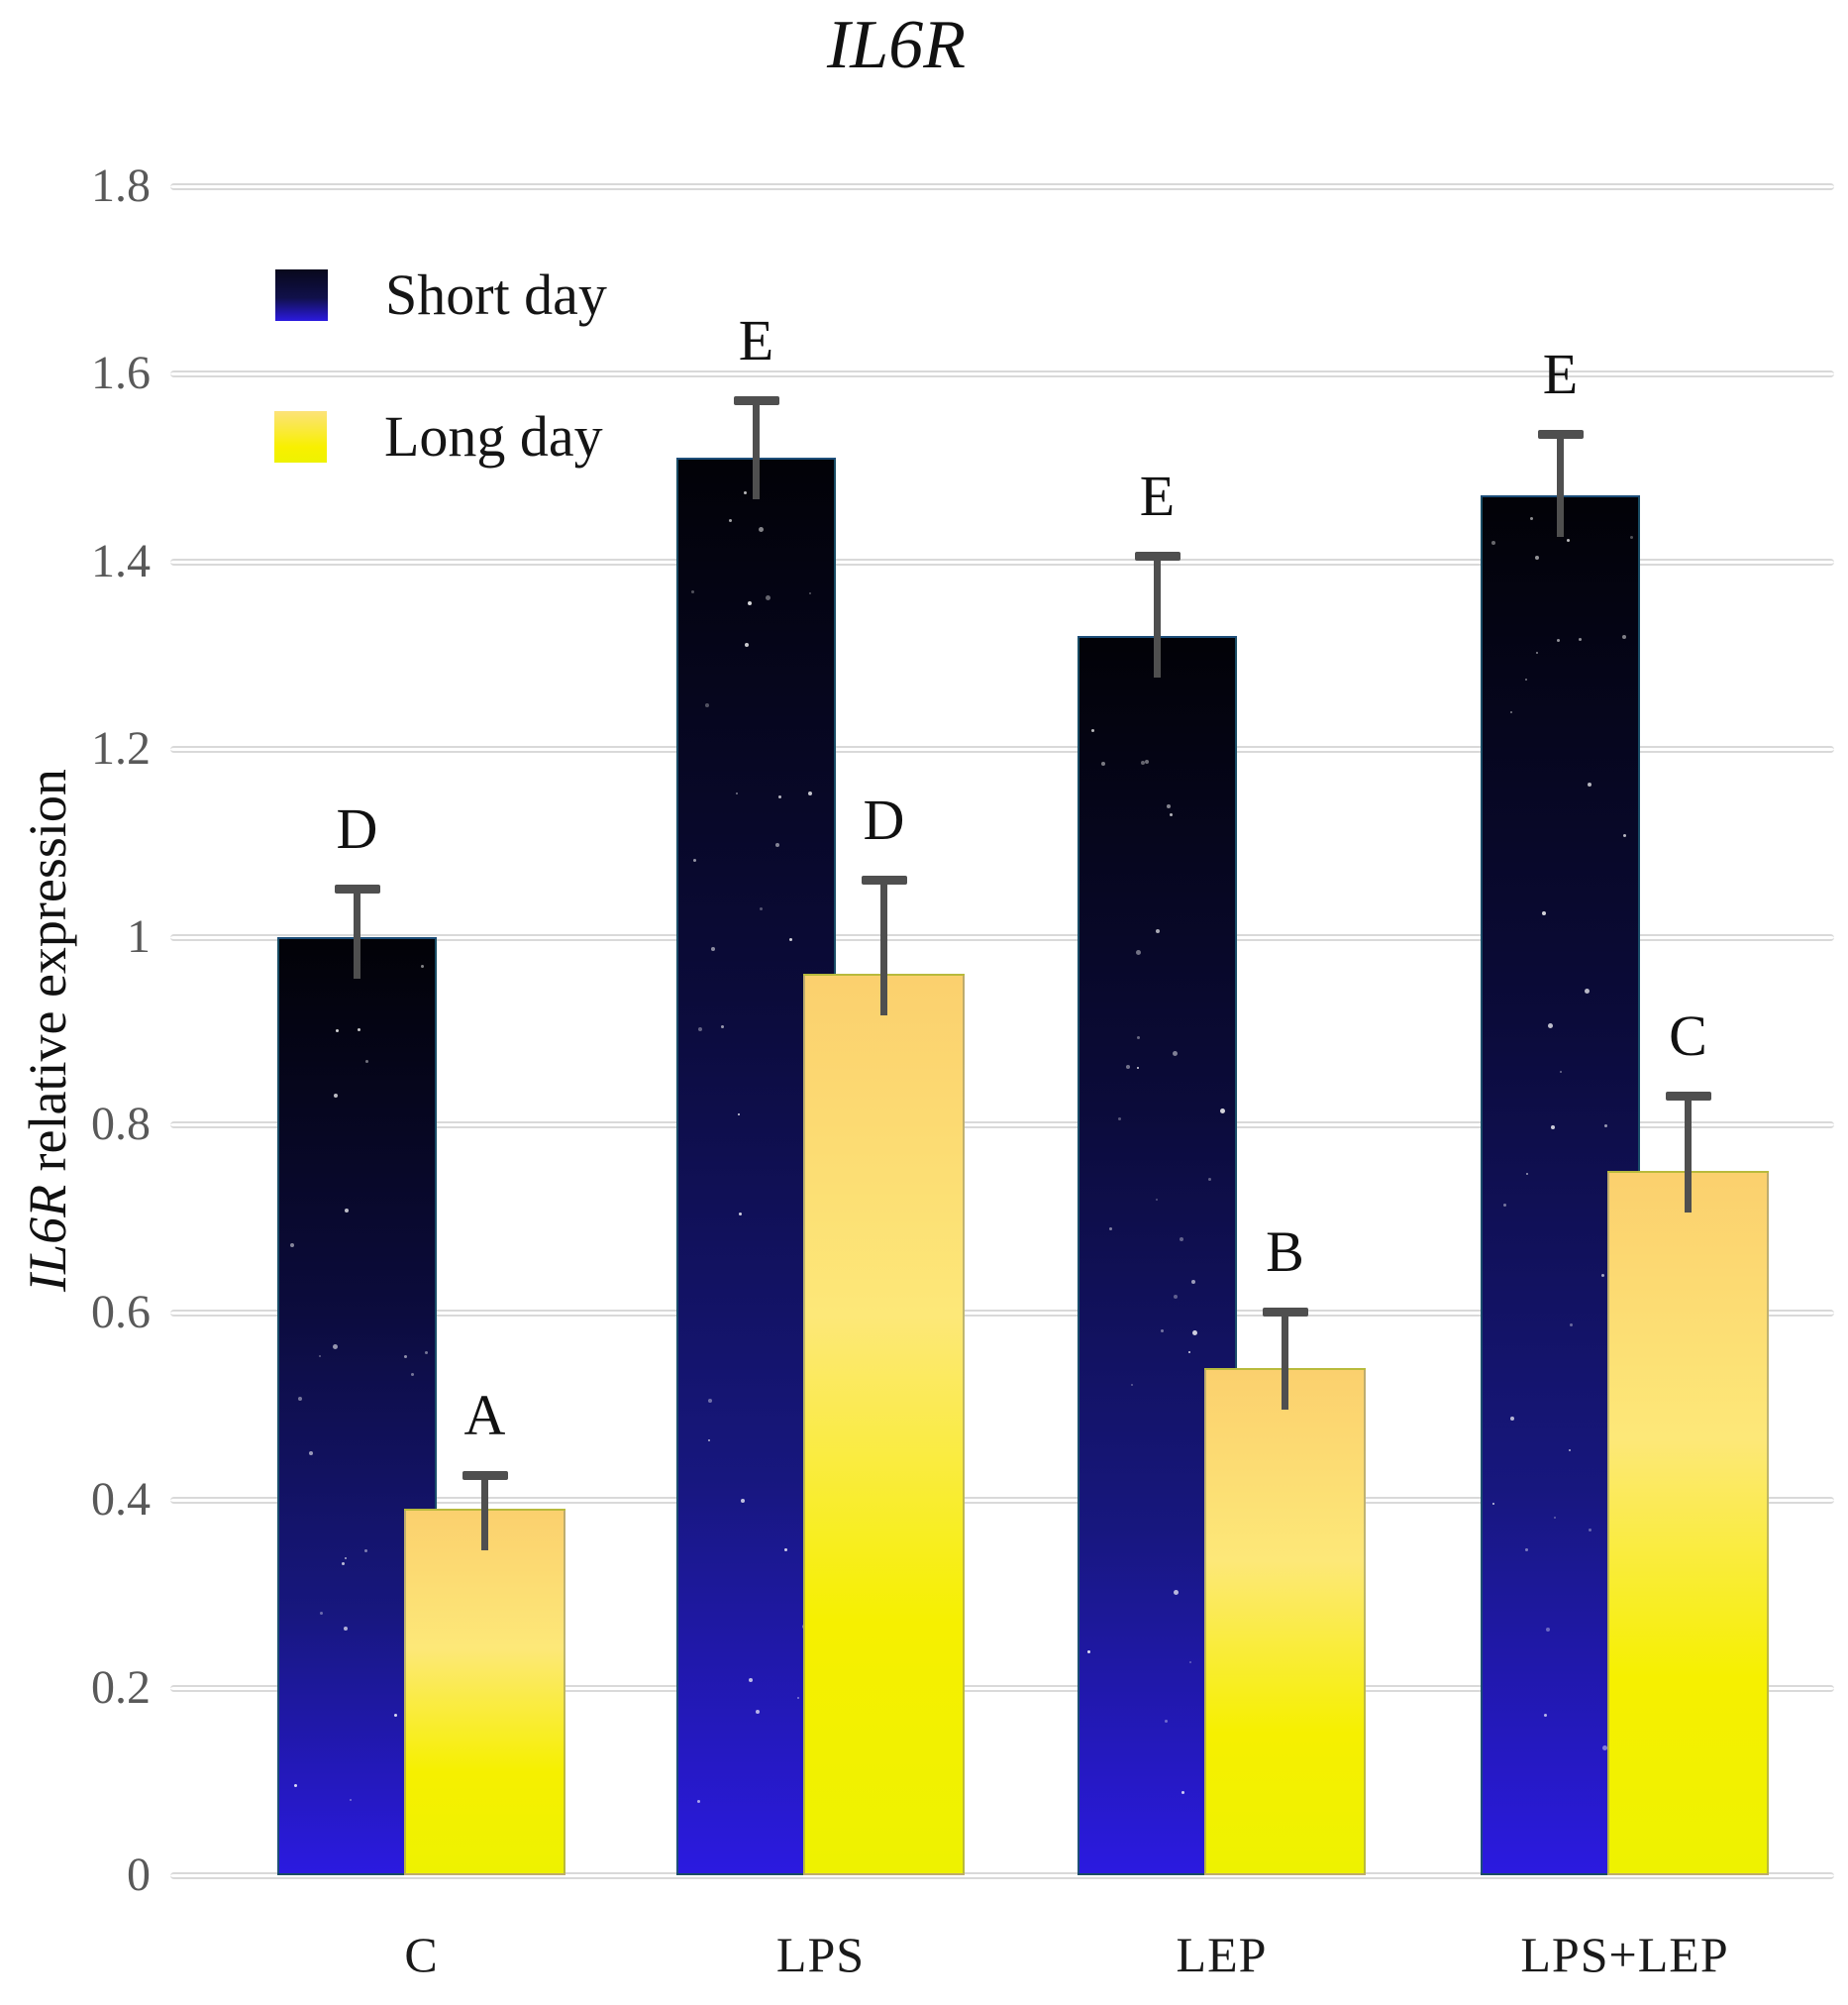 The image size is (1848, 2005). What do you see at coordinates (121, 1124) in the screenshot?
I see `y-tick-label: 0.8` at bounding box center [121, 1124].